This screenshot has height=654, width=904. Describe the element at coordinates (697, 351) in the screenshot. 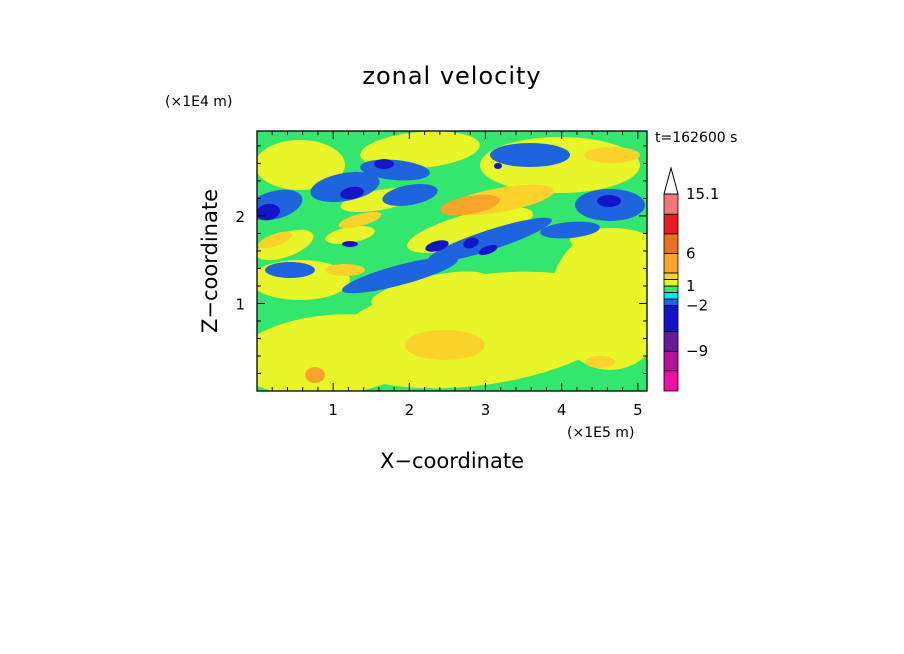

I see `colorbar-label: −9` at that location.